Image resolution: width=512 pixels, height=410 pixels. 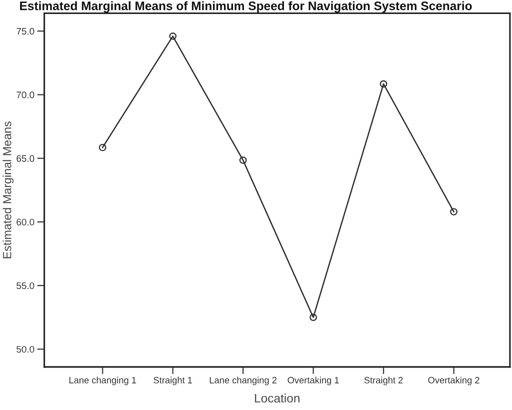 I want to click on x-tick-label: Straight 2, so click(x=383, y=381).